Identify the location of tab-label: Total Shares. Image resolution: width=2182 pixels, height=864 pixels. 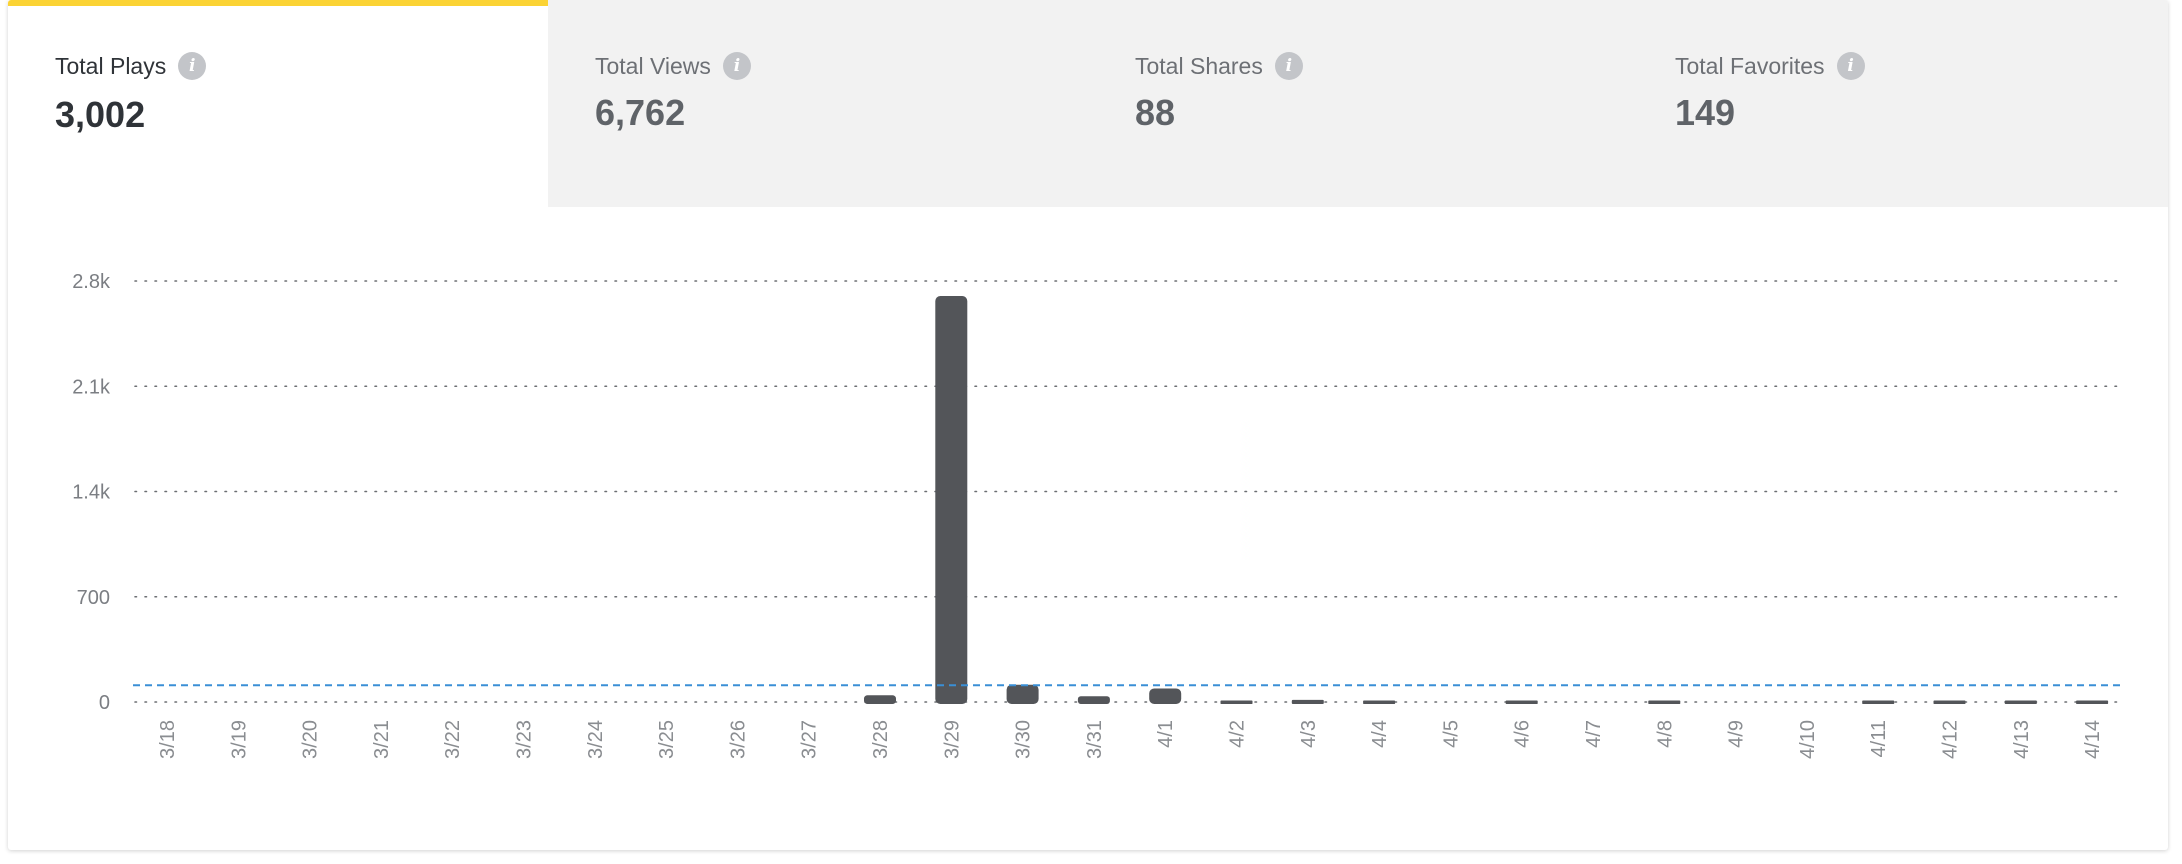
(1199, 65).